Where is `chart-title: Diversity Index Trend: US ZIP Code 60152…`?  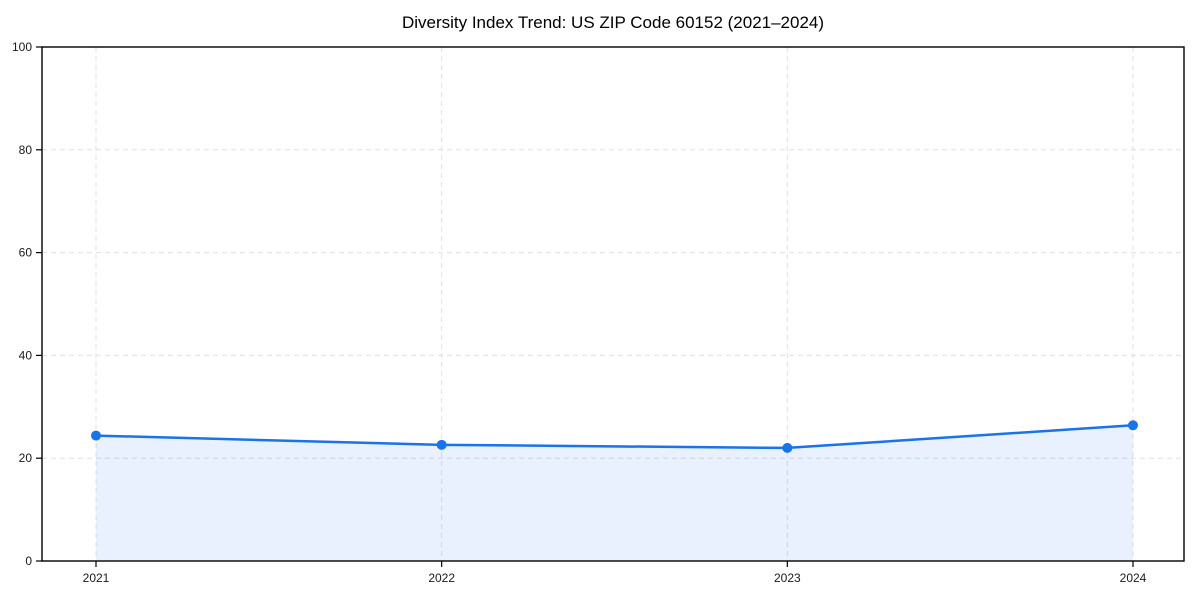 chart-title: Diversity Index Trend: US ZIP Code 60152… is located at coordinates (613, 22).